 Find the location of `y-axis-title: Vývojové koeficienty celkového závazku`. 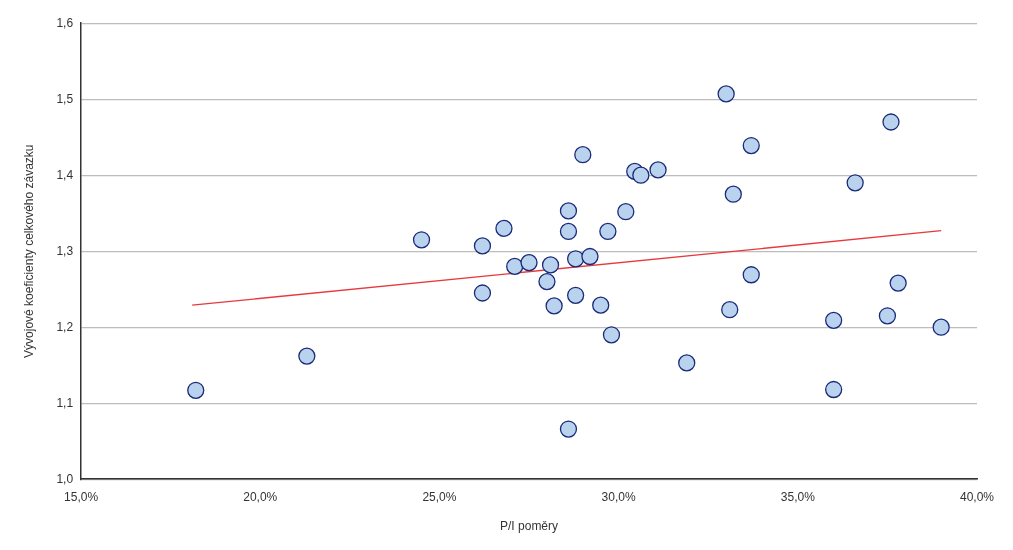

y-axis-title: Vývojové koeficienty celkového závazku is located at coordinates (28, 251).